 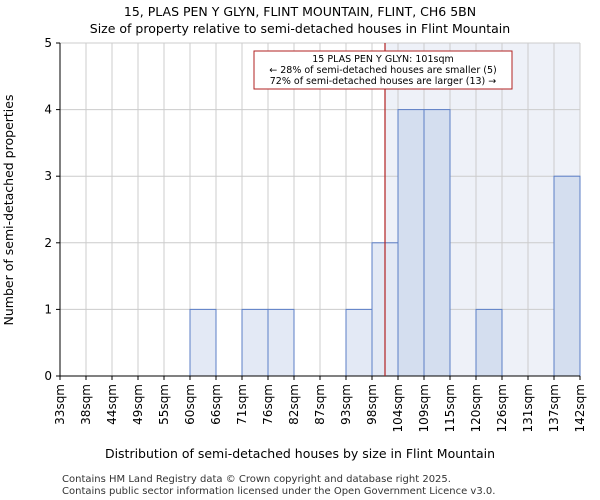 I want to click on x-tick-label: 109sqm, so click(x=424, y=408).